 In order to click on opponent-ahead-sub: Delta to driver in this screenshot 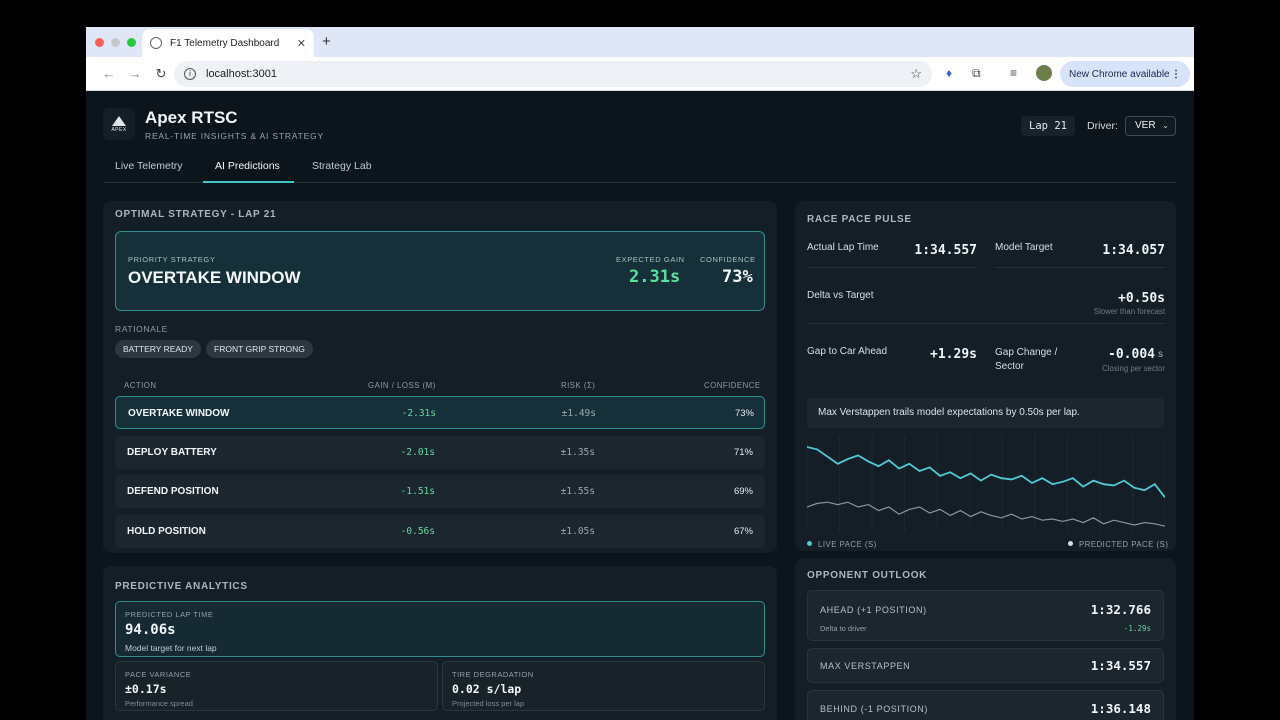, I will do `click(843, 628)`.